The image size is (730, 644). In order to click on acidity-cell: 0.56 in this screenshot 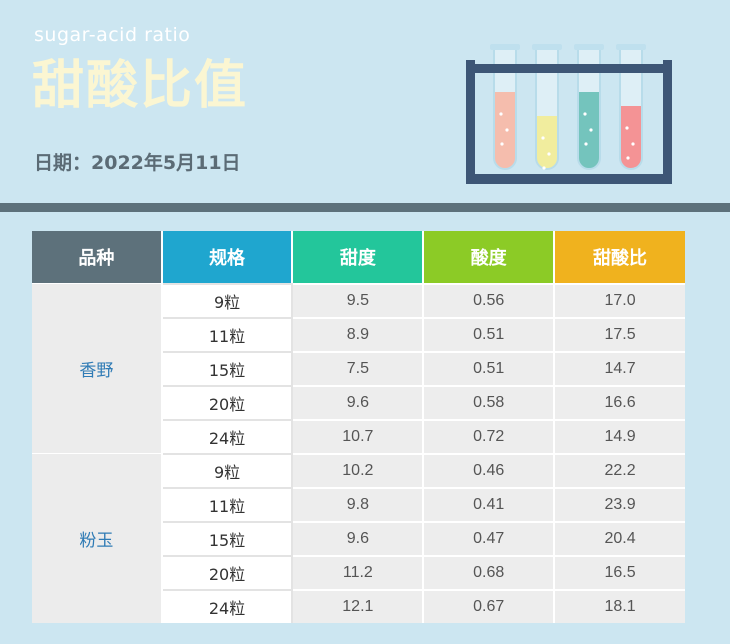, I will do `click(490, 300)`.